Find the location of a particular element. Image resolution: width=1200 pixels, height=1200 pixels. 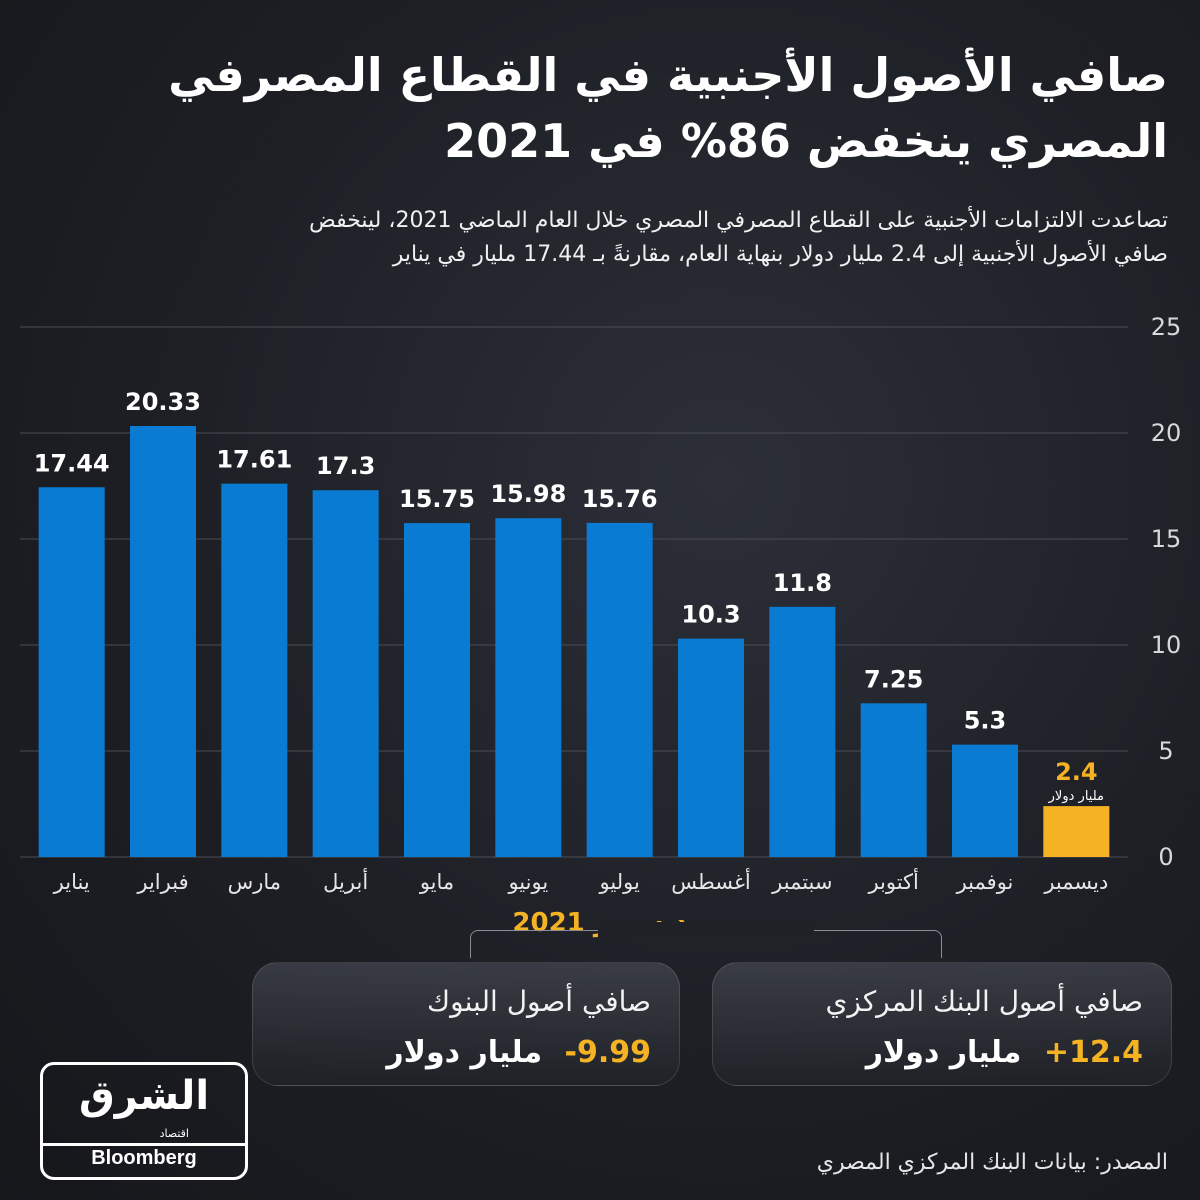

banks-card-title: صافي أصول البنوك is located at coordinates (539, 1001).